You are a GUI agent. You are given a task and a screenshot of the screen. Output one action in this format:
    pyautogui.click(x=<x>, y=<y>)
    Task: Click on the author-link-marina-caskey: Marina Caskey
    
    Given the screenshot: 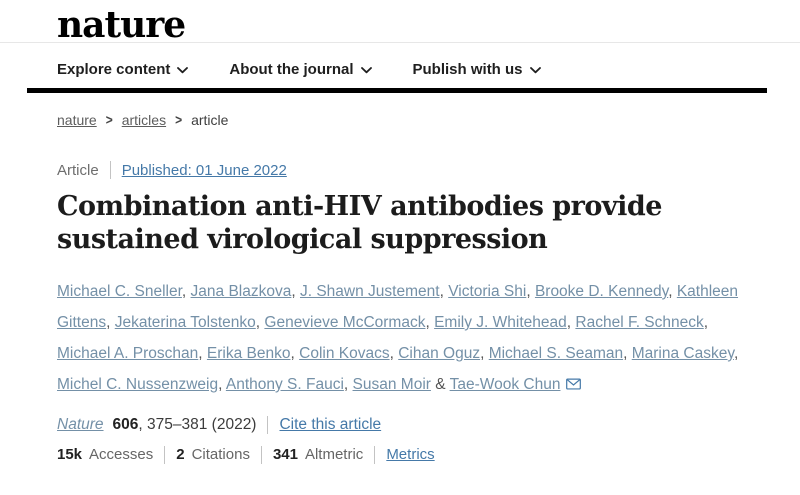 What is the action you would take?
    pyautogui.click(x=682, y=353)
    